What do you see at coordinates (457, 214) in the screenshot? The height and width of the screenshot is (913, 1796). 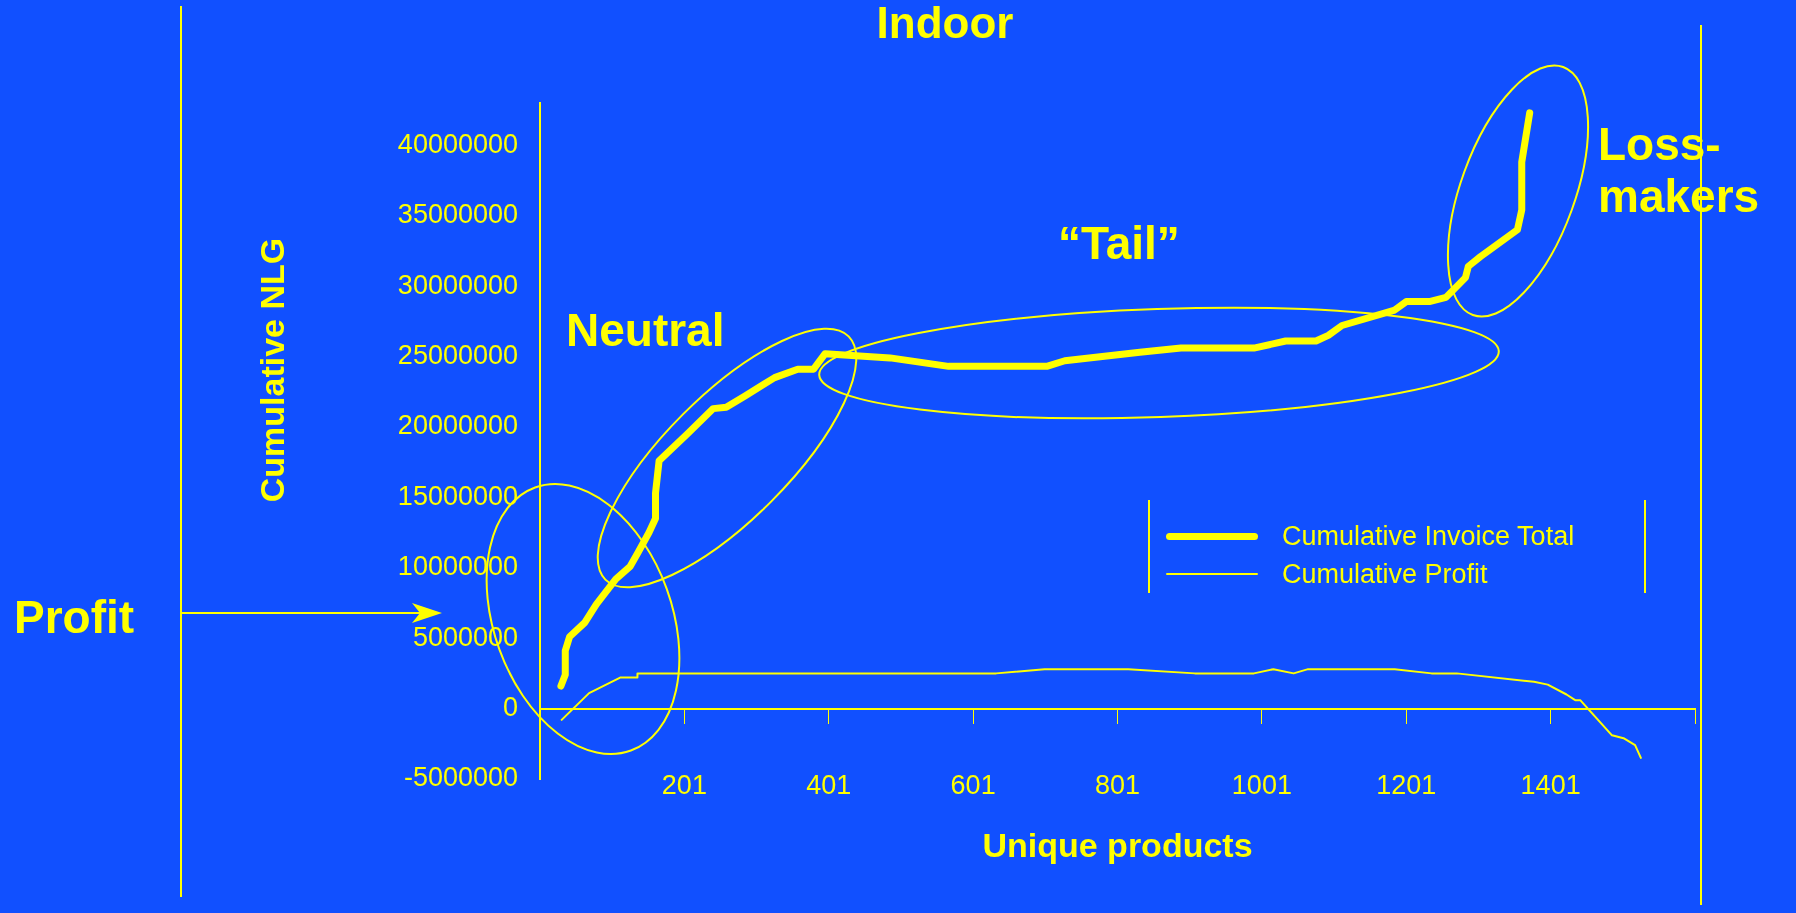 I see `y-tick-label: 35000000` at bounding box center [457, 214].